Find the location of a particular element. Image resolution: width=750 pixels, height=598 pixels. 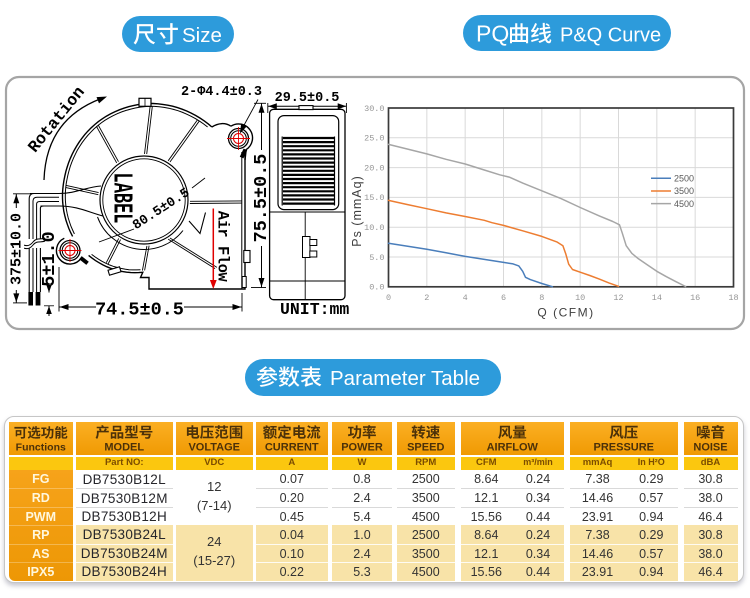

svg-text: P&Q Curve is located at coordinates (610, 36).